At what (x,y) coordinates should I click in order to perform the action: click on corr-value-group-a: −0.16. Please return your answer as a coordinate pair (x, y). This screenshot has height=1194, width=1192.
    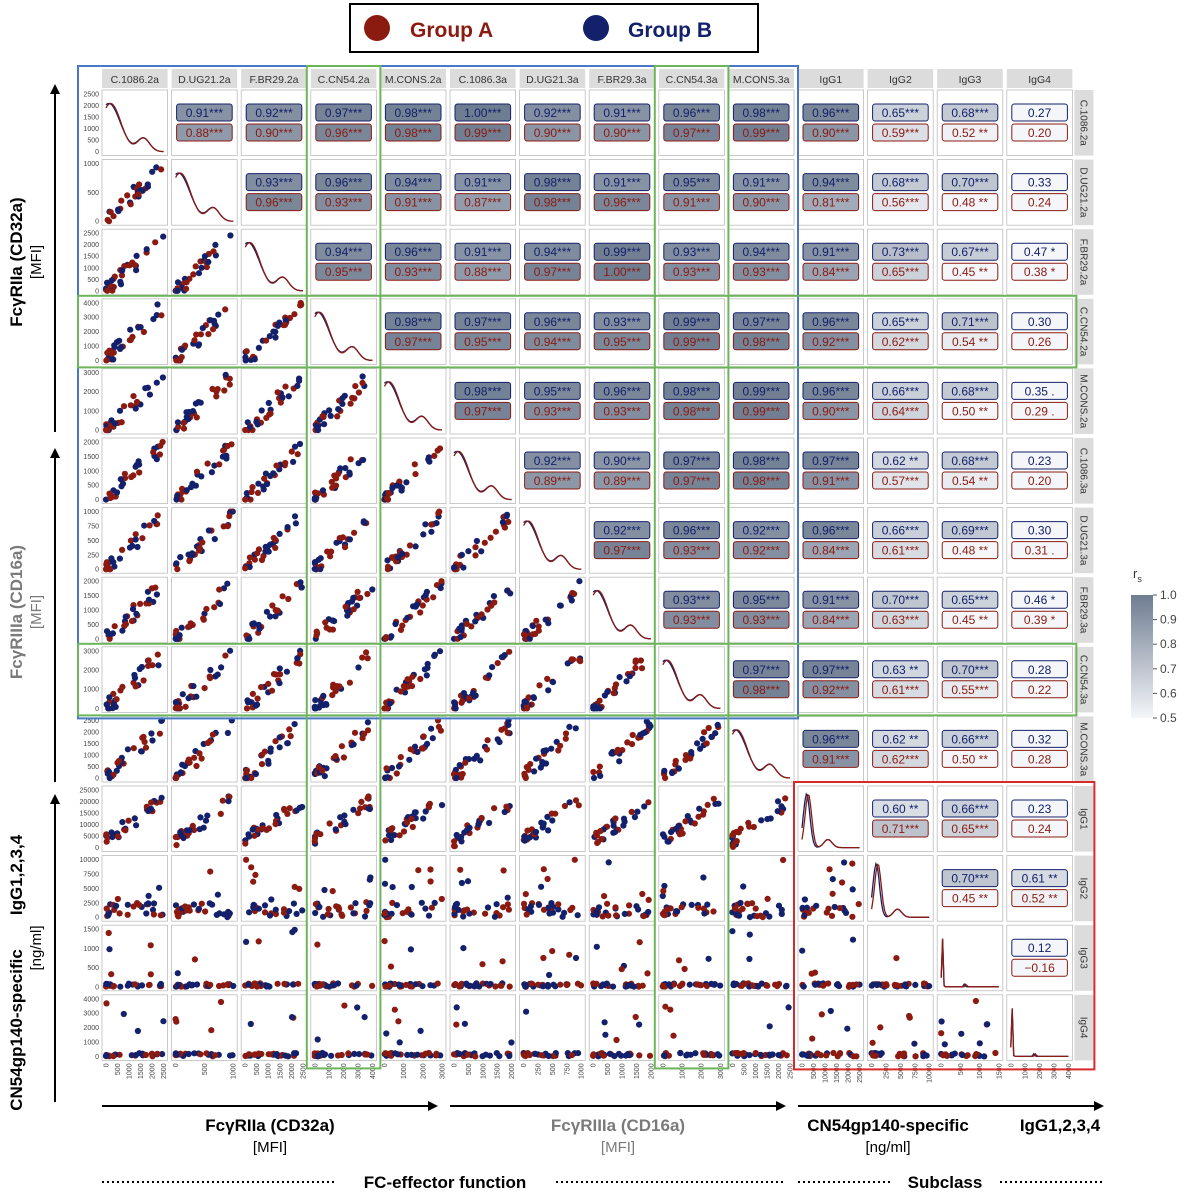
    Looking at the image, I should click on (1039, 968).